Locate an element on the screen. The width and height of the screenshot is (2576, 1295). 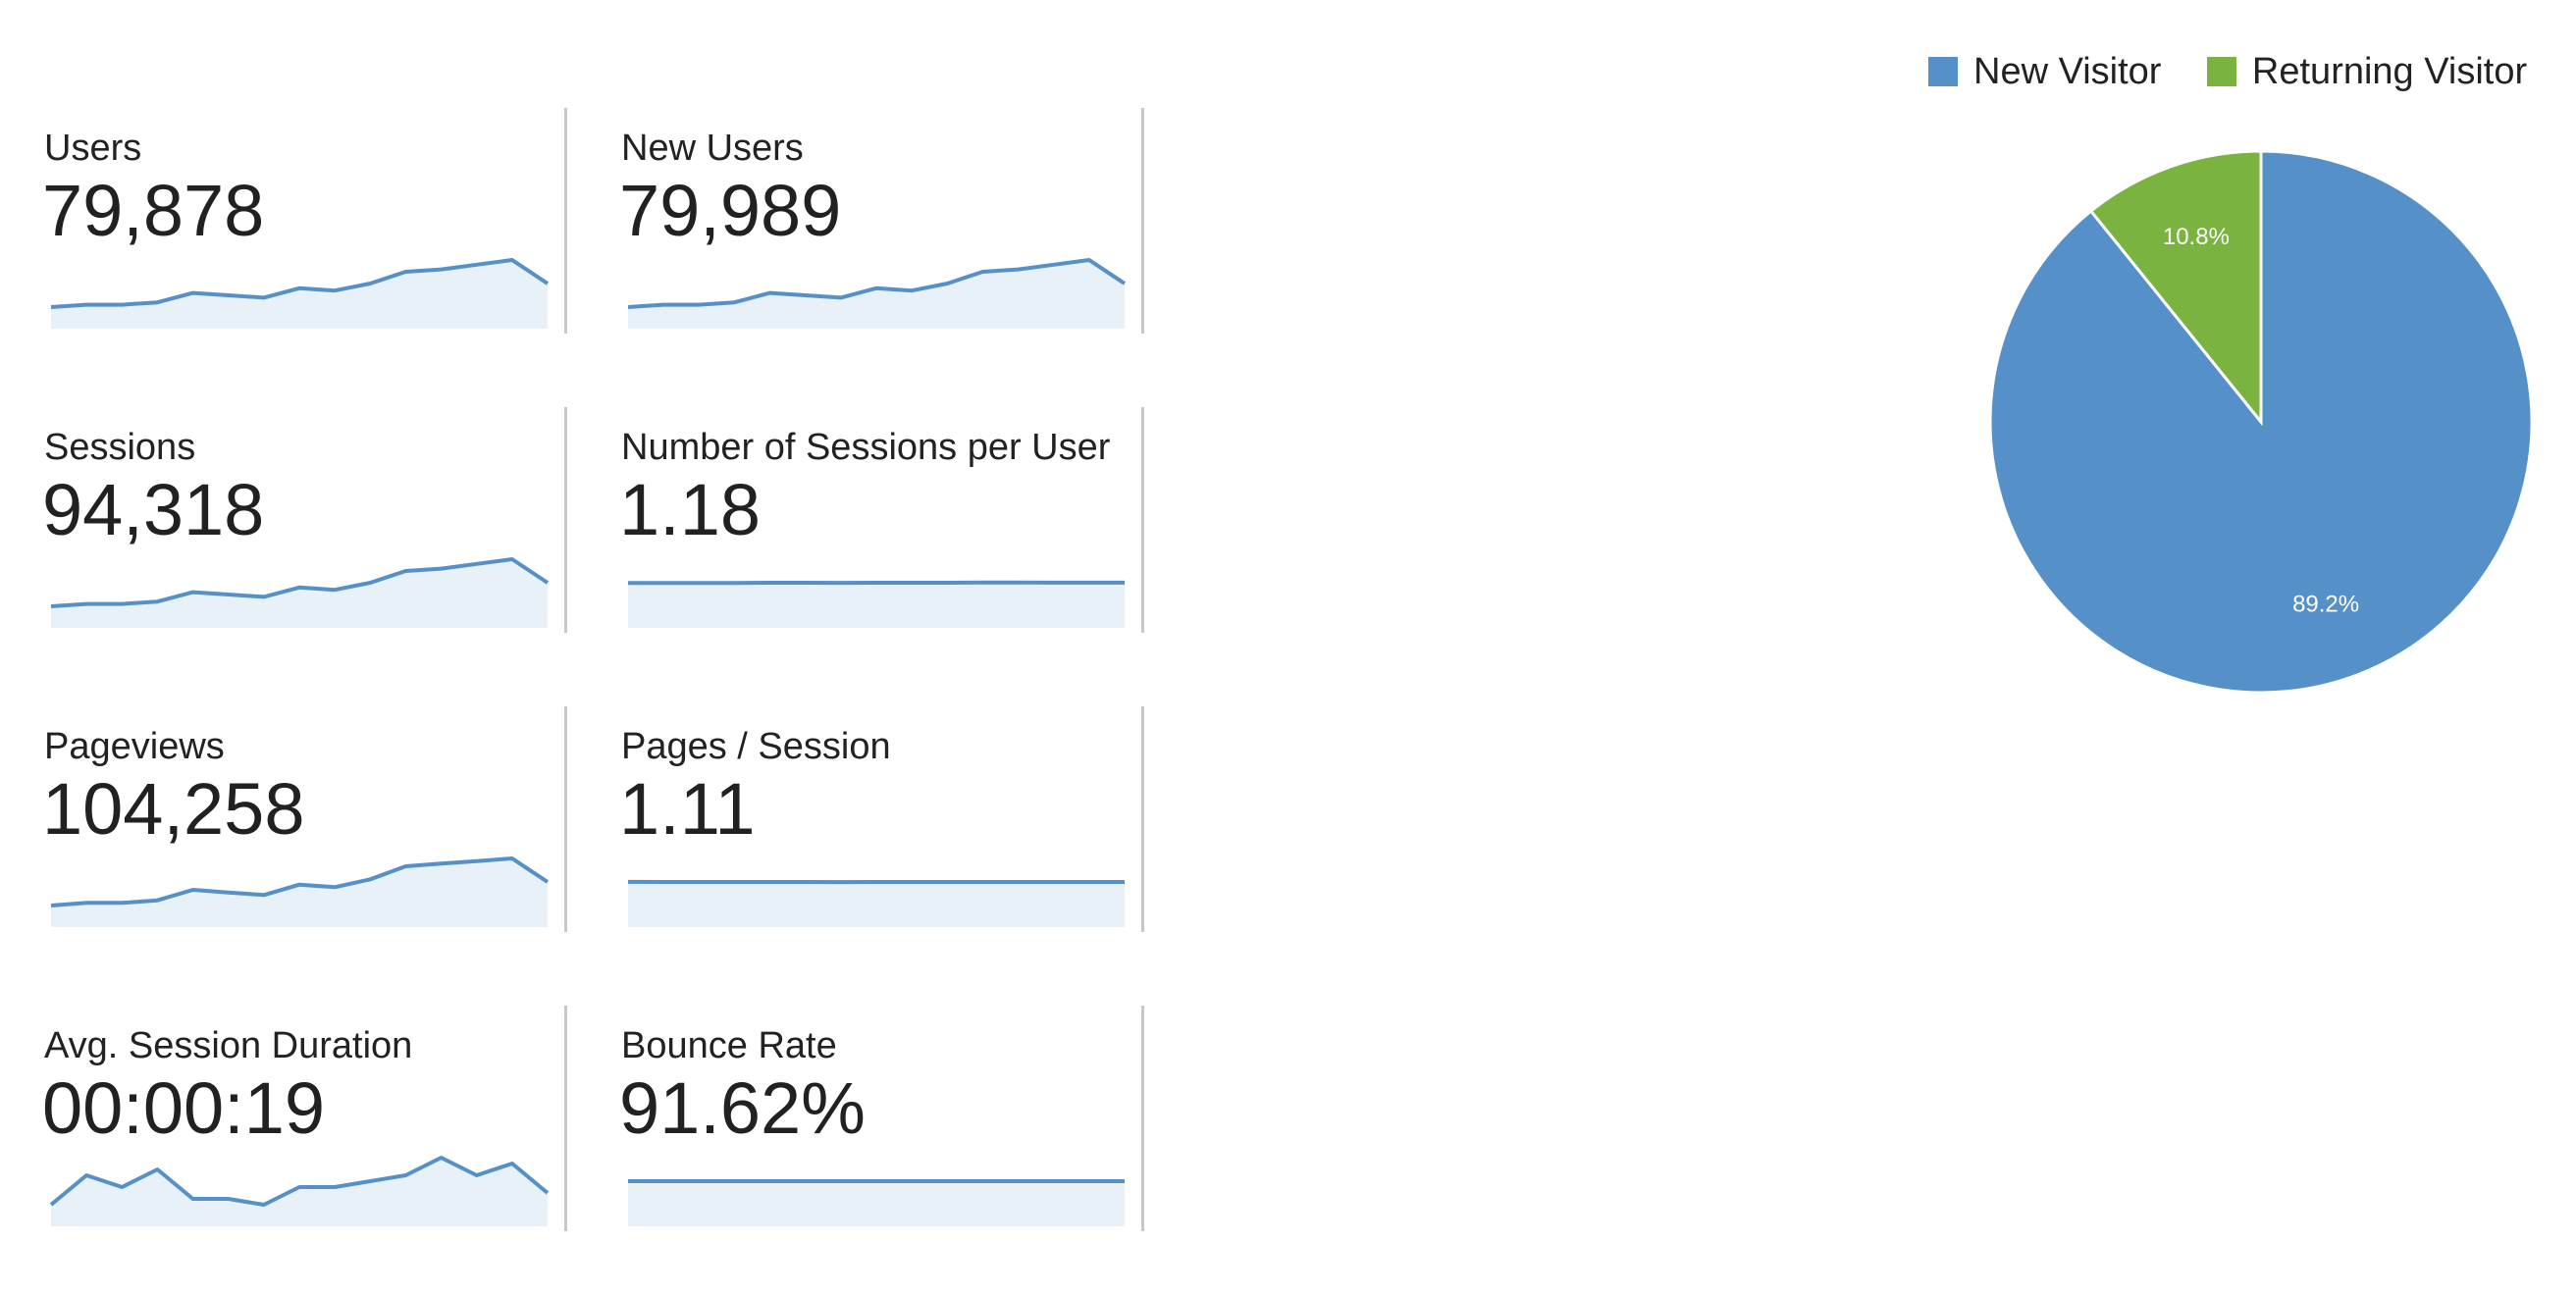
metric-pageviews: Pageviews 104,258 is located at coordinates (283, 819).